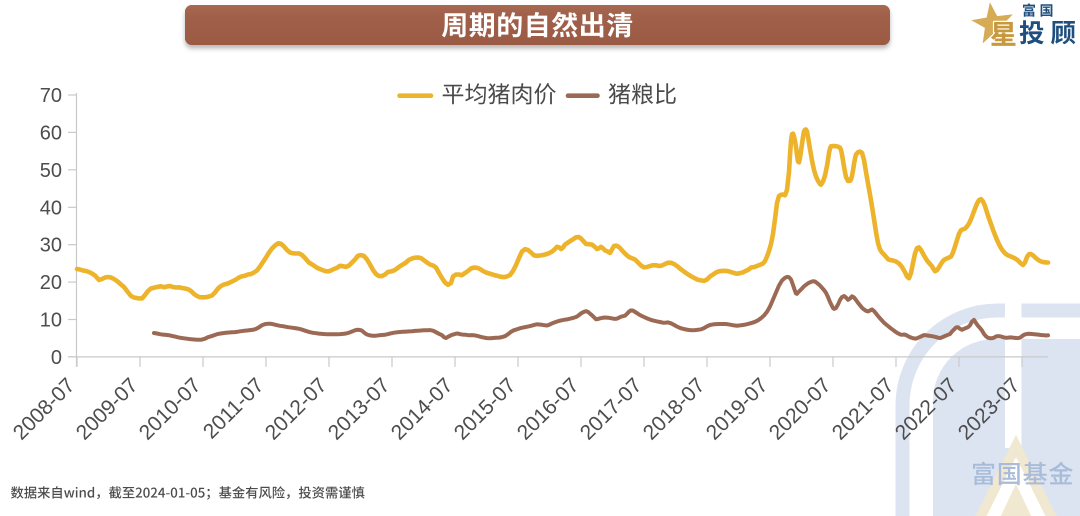  What do you see at coordinates (51, 321) in the screenshot?
I see `svg-text: 10` at bounding box center [51, 321].